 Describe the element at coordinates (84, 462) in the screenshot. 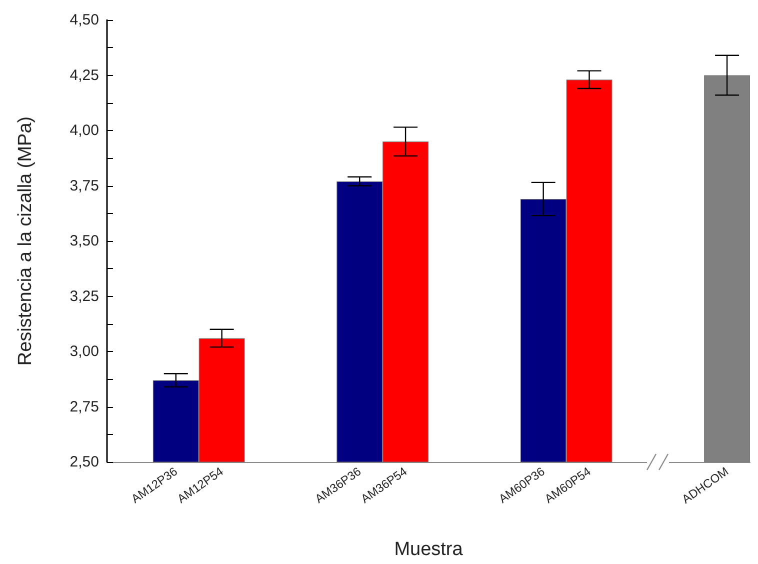

I see `y-tick-label: 2,50` at that location.